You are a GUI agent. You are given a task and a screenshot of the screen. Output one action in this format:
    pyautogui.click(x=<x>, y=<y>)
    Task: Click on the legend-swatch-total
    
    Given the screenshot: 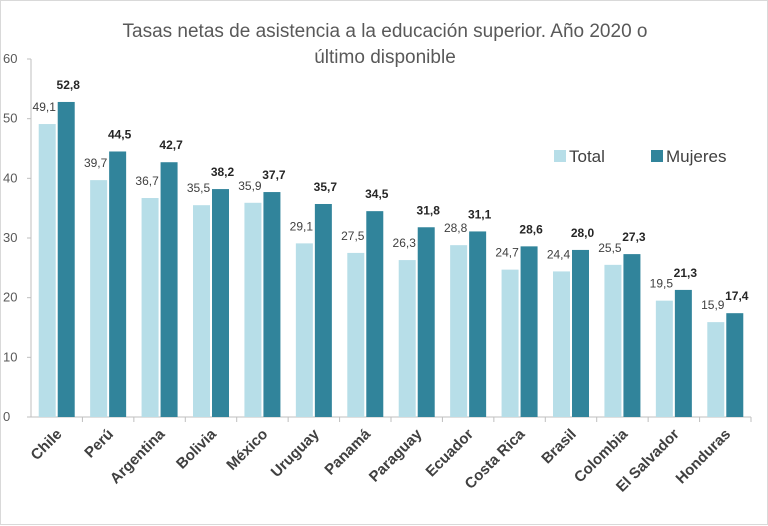 What is the action you would take?
    pyautogui.click(x=560, y=156)
    